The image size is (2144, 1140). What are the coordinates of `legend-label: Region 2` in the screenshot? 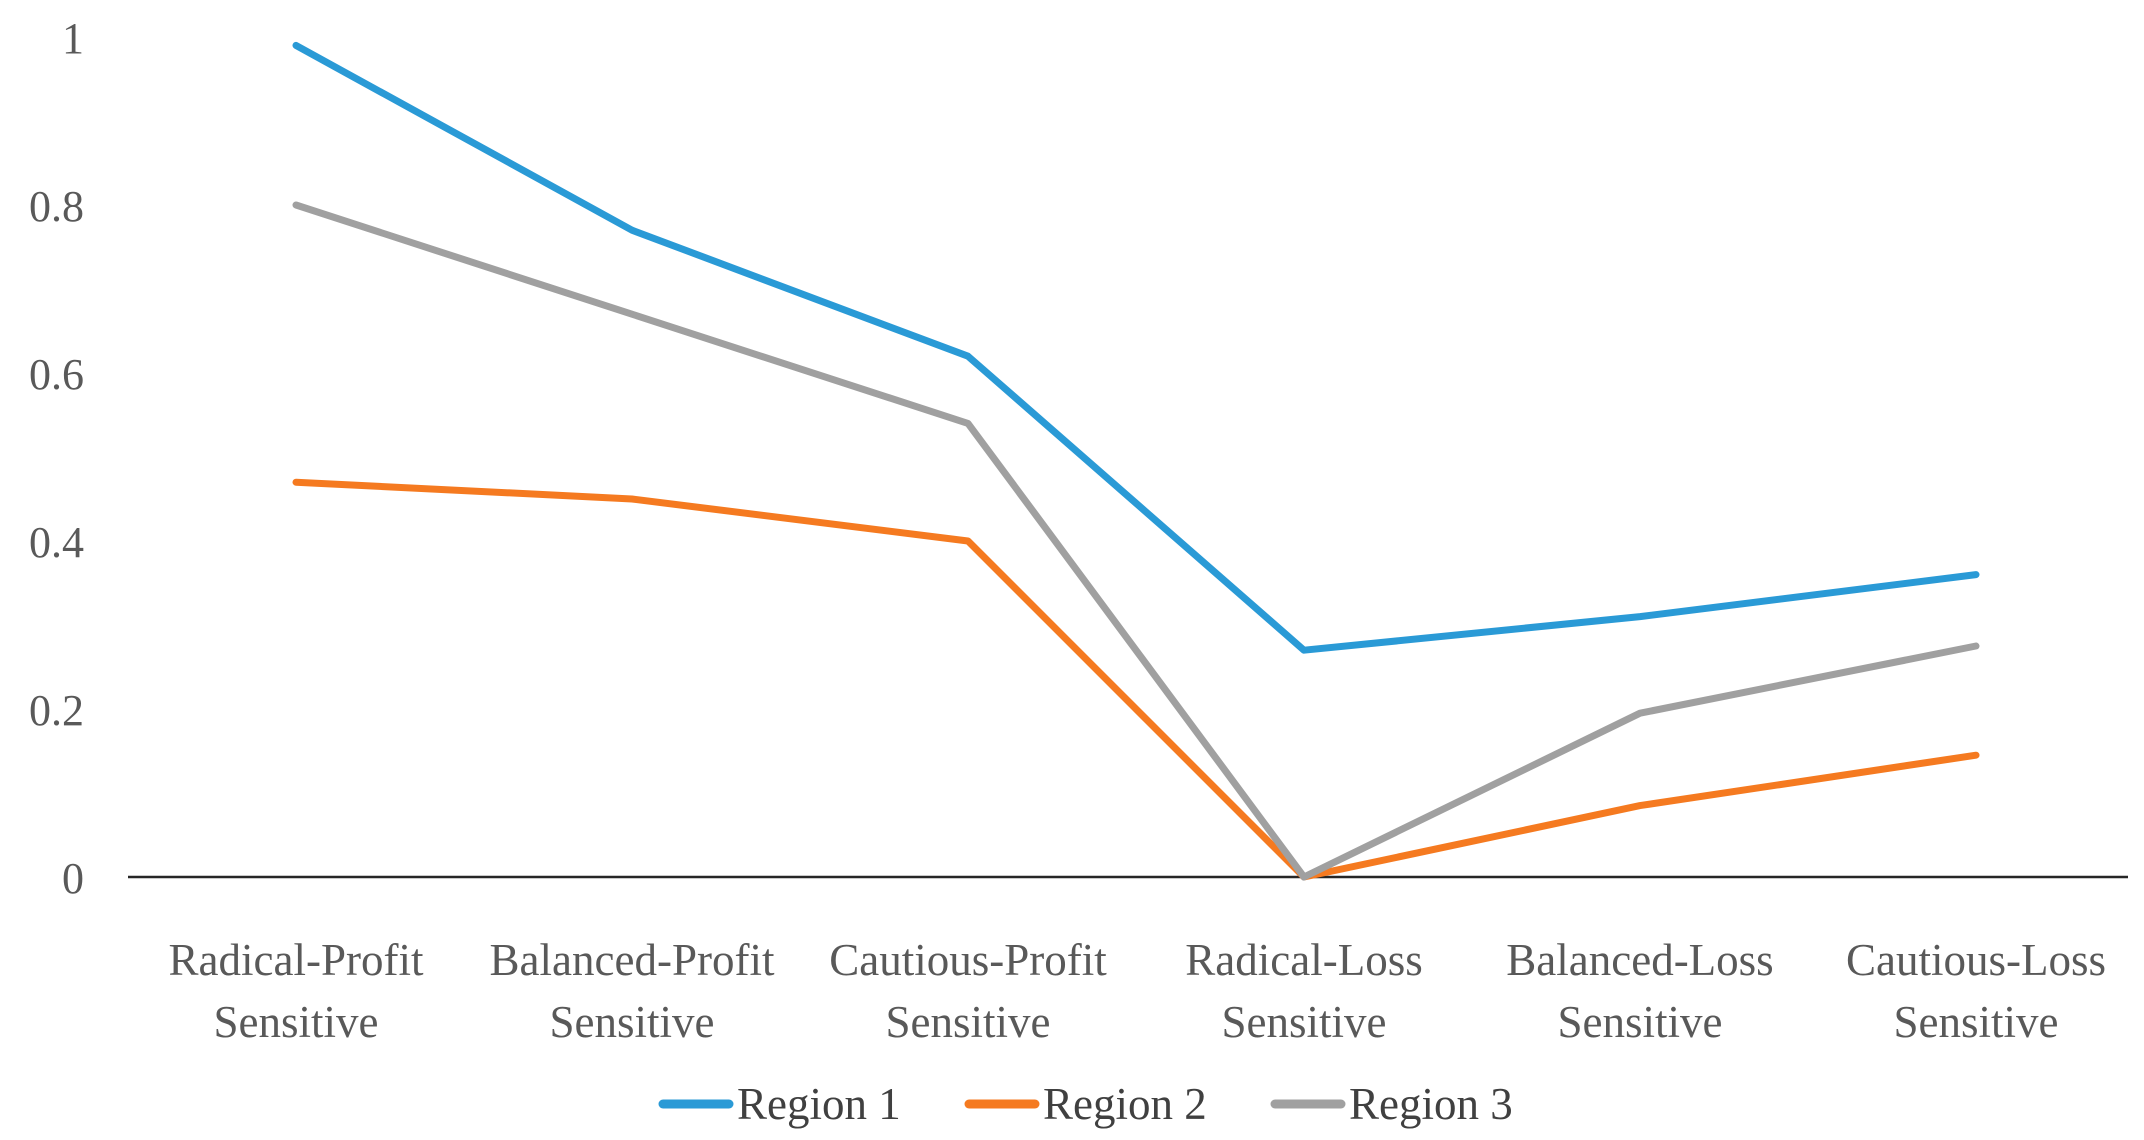 It's located at (1125, 1104).